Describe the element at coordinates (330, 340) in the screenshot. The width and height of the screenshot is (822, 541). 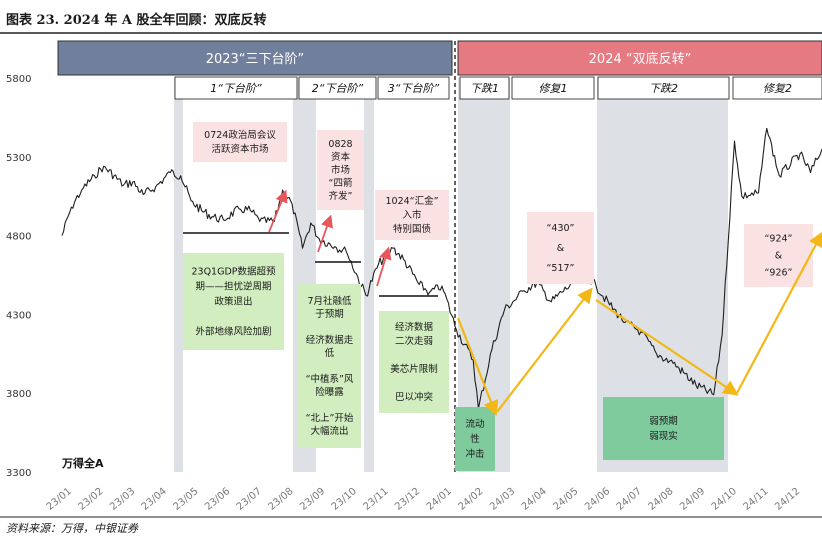
I see `negative-annotation-text: 经济数据走` at that location.